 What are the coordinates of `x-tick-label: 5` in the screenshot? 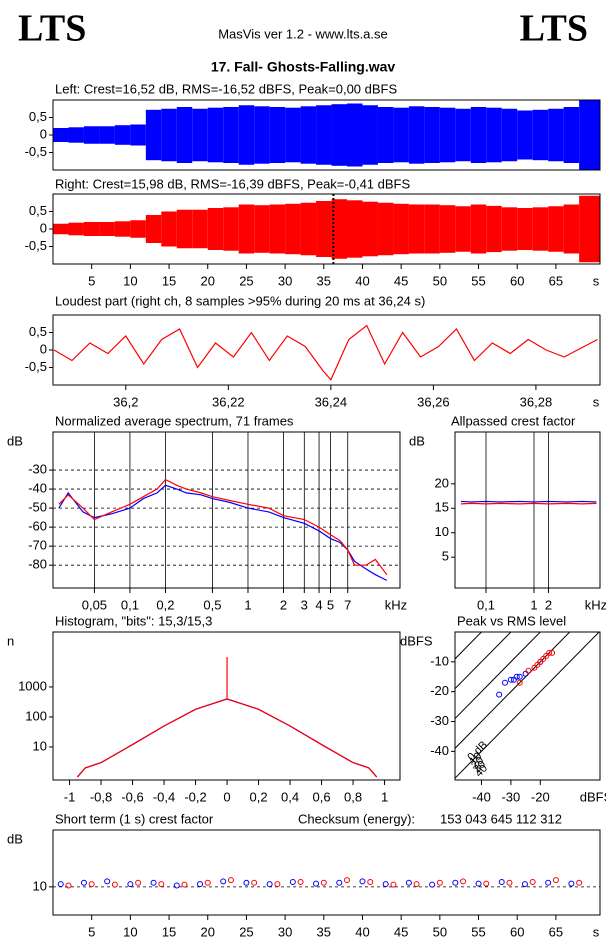 It's located at (91, 931).